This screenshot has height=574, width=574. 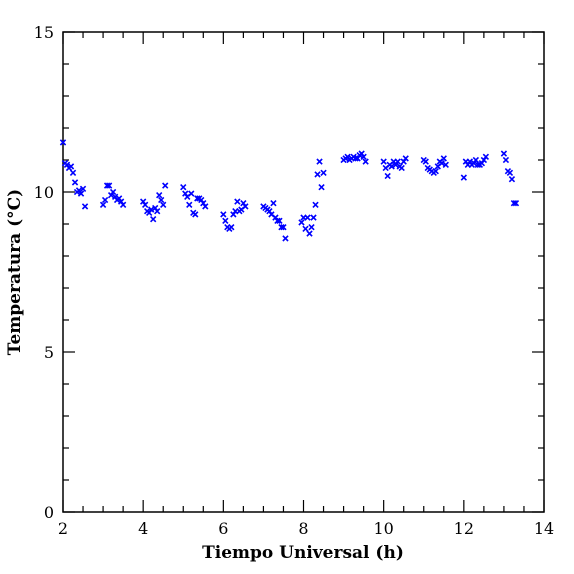 What do you see at coordinates (15, 272) in the screenshot?
I see `y-axis-title: Temperatura (°C)` at bounding box center [15, 272].